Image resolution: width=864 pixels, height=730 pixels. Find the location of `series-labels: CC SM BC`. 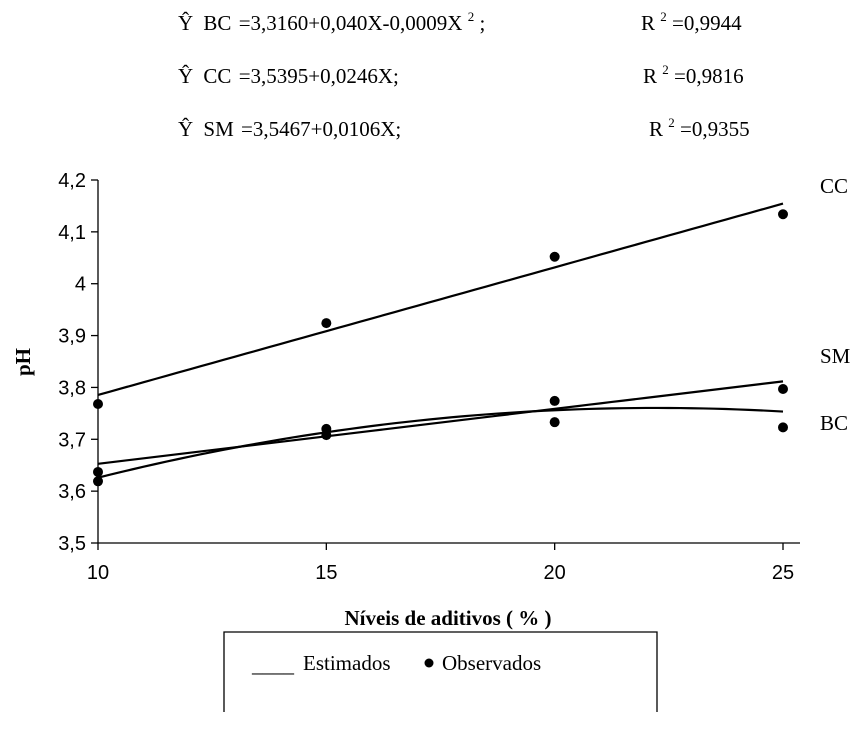

series-labels: CC SM BC is located at coordinates (835, 304).